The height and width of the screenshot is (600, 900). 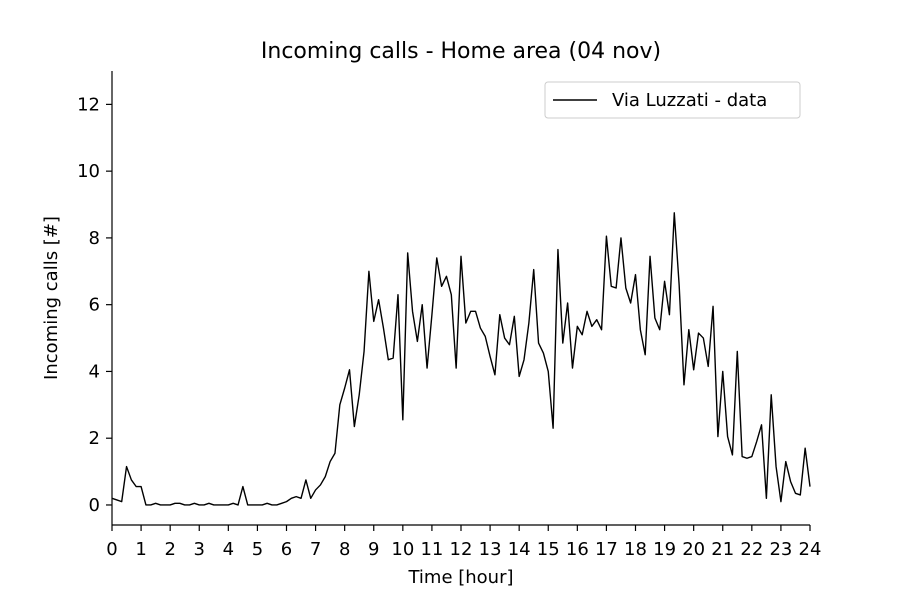 What do you see at coordinates (88, 104) in the screenshot?
I see `y-tick-label: 12` at bounding box center [88, 104].